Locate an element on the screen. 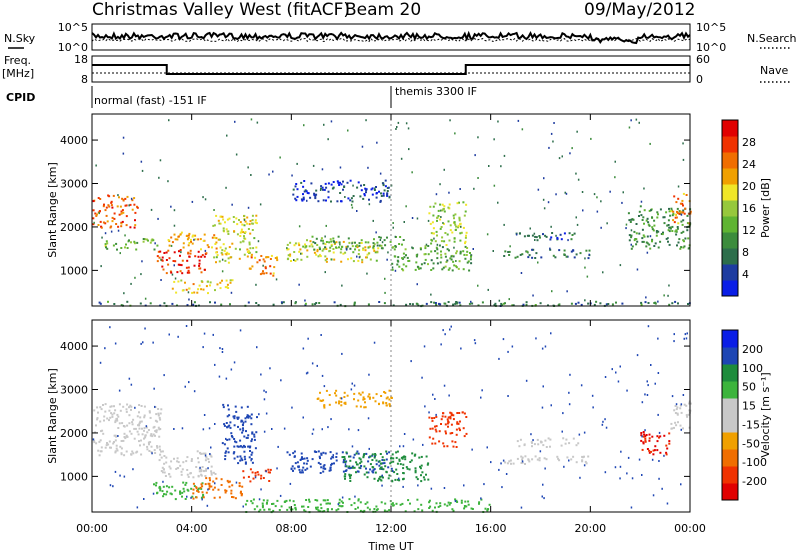 This screenshot has height=554, width=800. nsky-tick-top: 10^5 is located at coordinates (73, 27).